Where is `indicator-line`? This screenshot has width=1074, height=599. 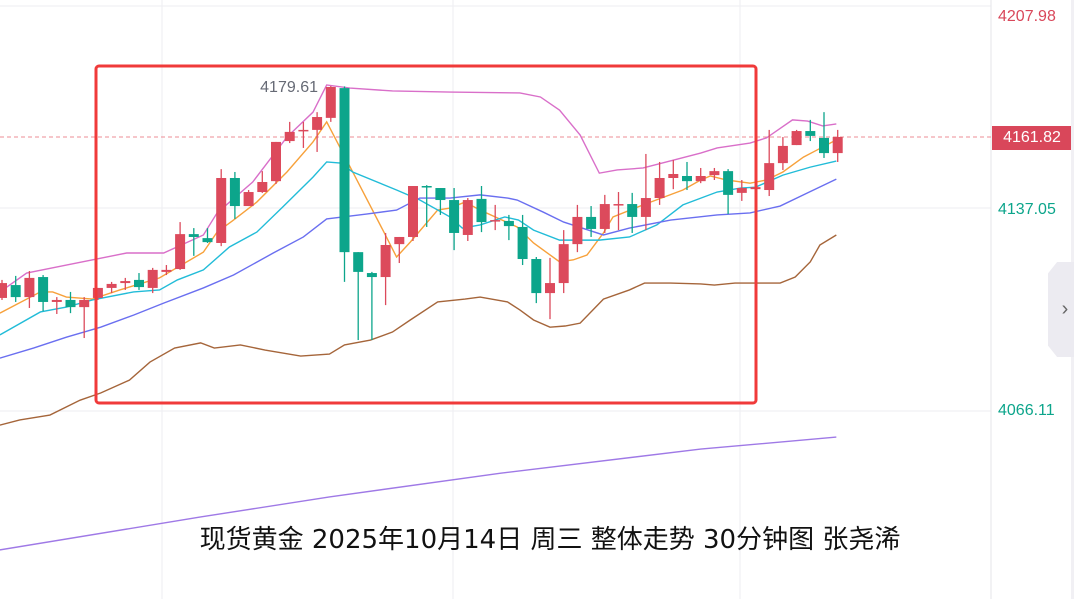
indicator-line is located at coordinates (418, 493).